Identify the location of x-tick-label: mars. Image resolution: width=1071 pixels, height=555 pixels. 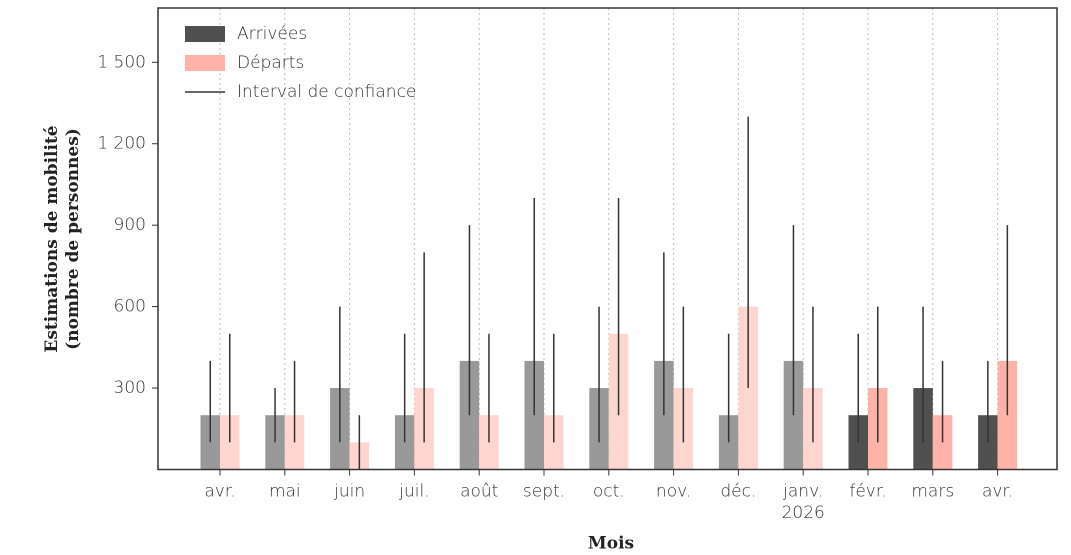
(932, 492).